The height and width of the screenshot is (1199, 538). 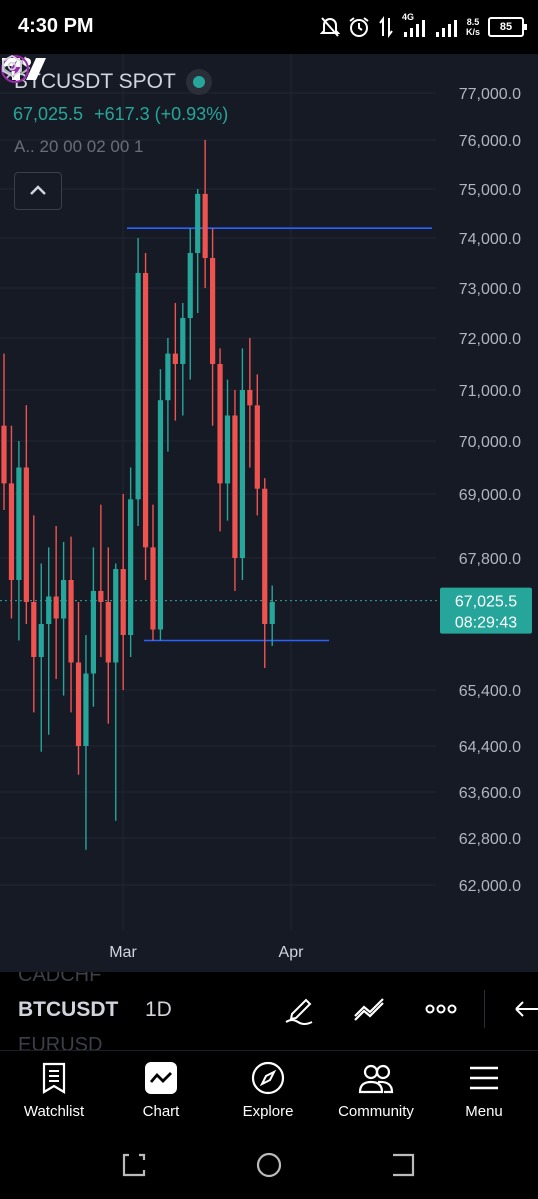 I want to click on chart-symbol: BTCUSDT SPOT, so click(x=95, y=81).